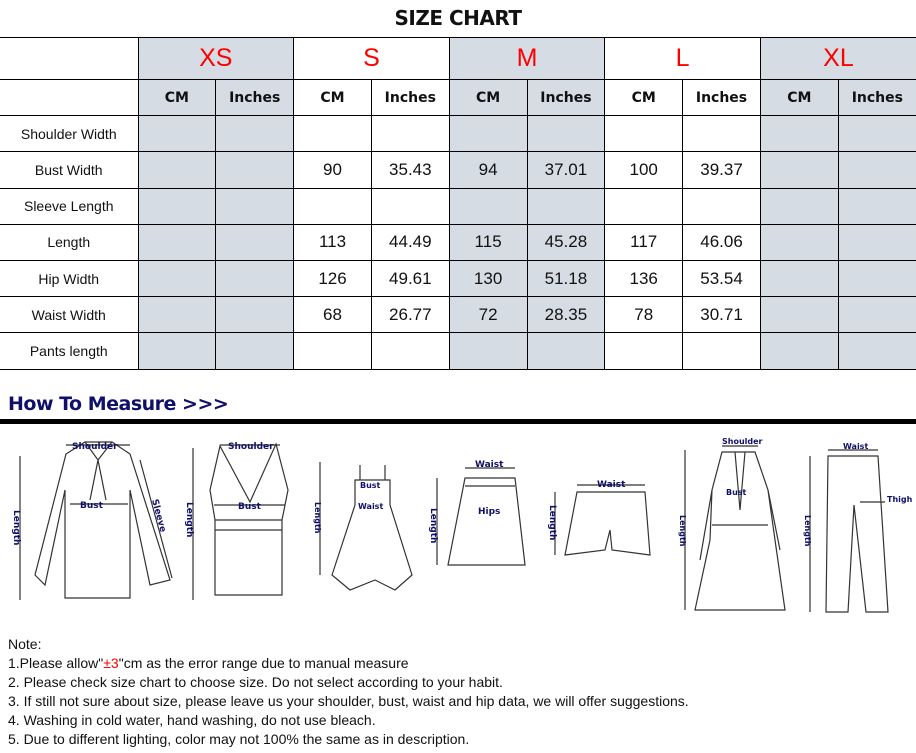 The width and height of the screenshot is (916, 753). I want to click on value-cell: 136, so click(644, 278).